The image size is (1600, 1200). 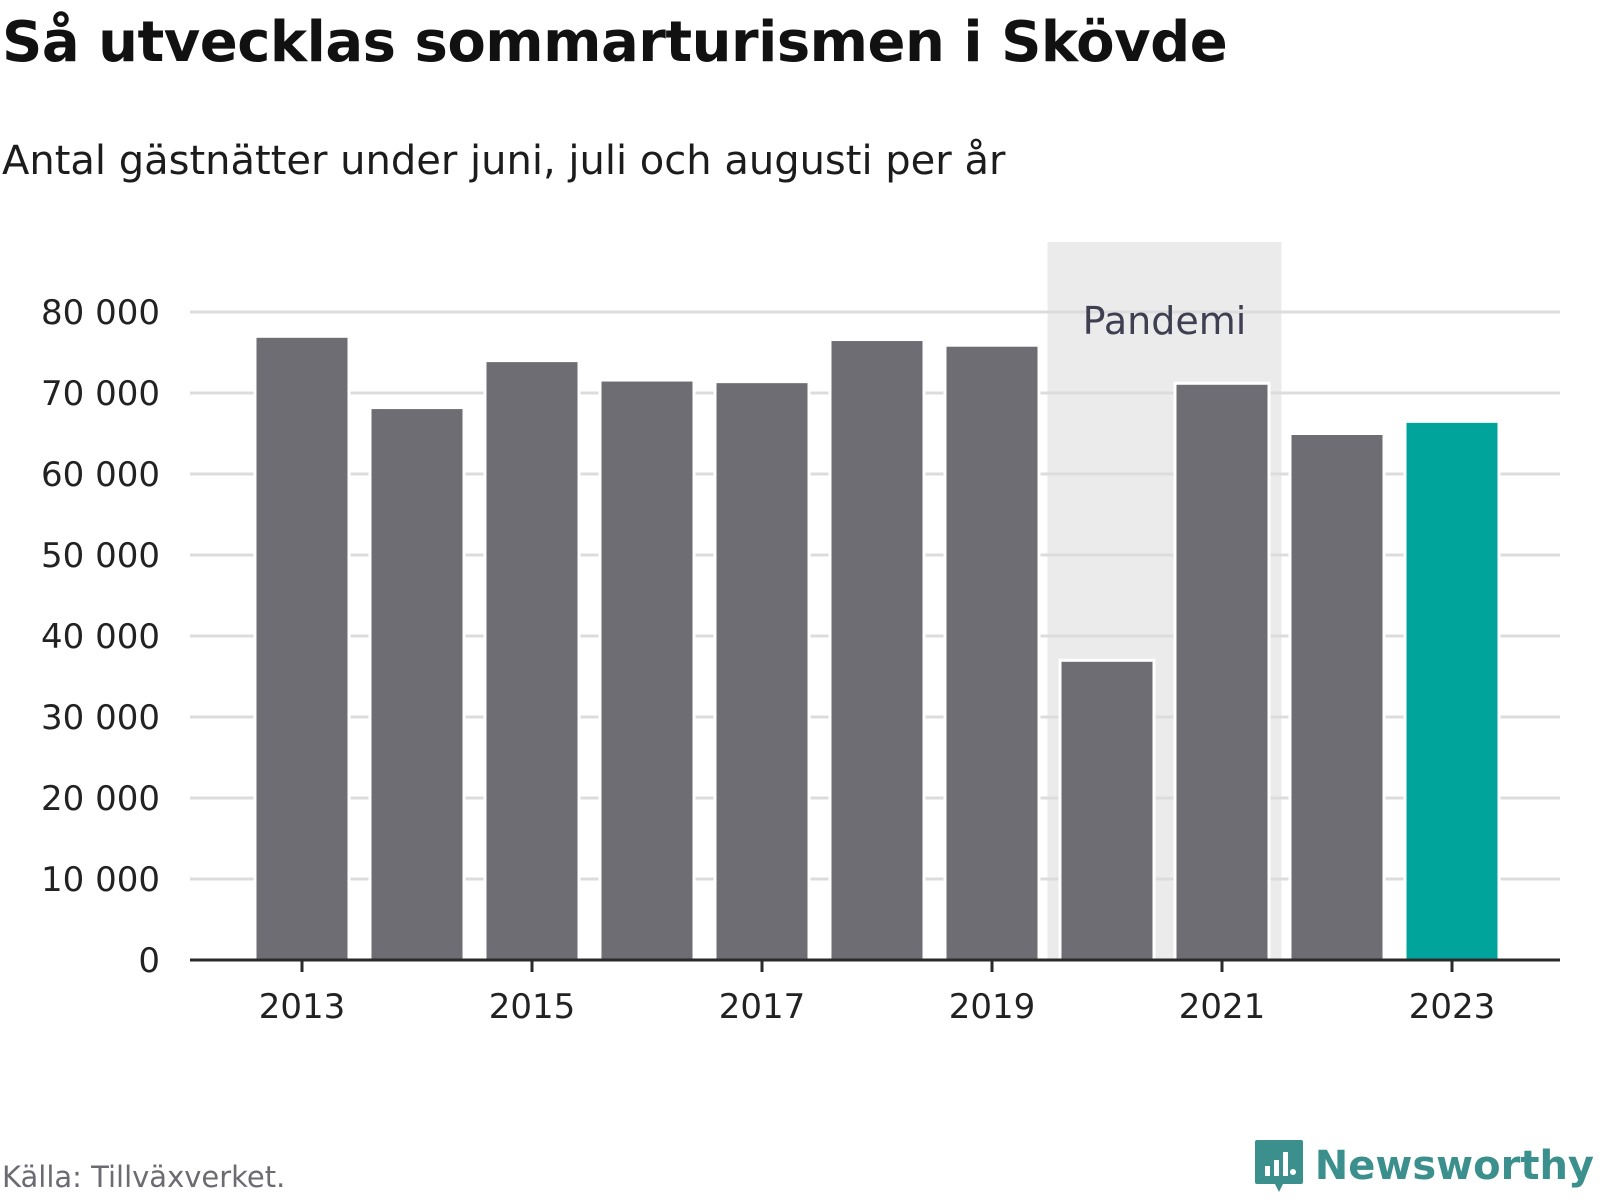 I want to click on chart-title: Så utvecklas sommarturismen i Skövde, so click(x=615, y=42).